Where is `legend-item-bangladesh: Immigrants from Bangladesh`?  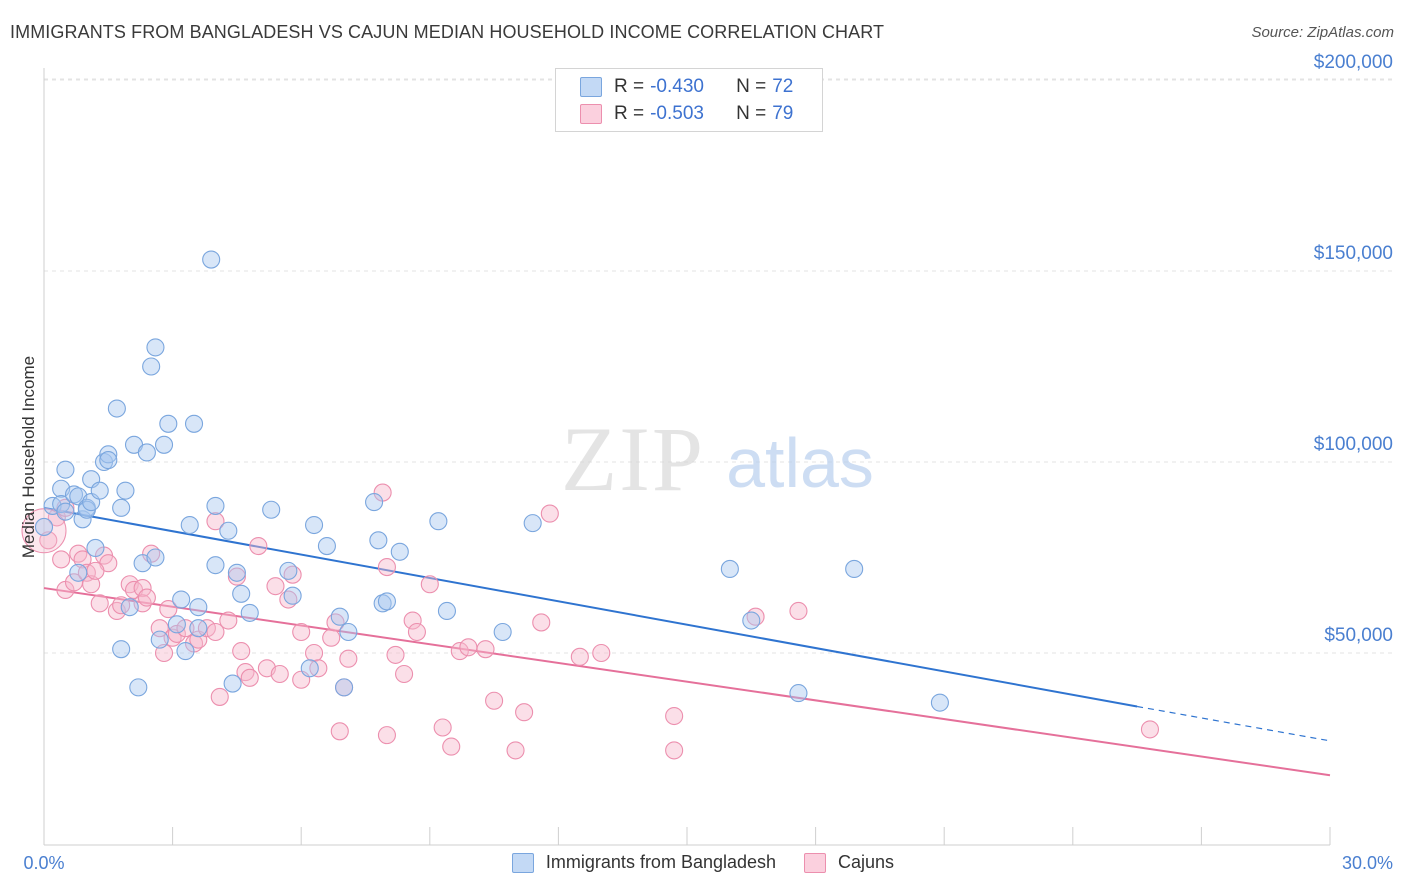 legend-item-bangladesh: Immigrants from Bangladesh is located at coordinates (643, 862).